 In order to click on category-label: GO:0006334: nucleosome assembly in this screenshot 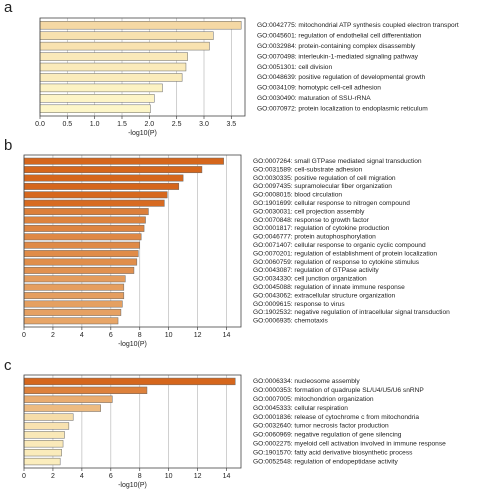, I will do `click(306, 381)`.